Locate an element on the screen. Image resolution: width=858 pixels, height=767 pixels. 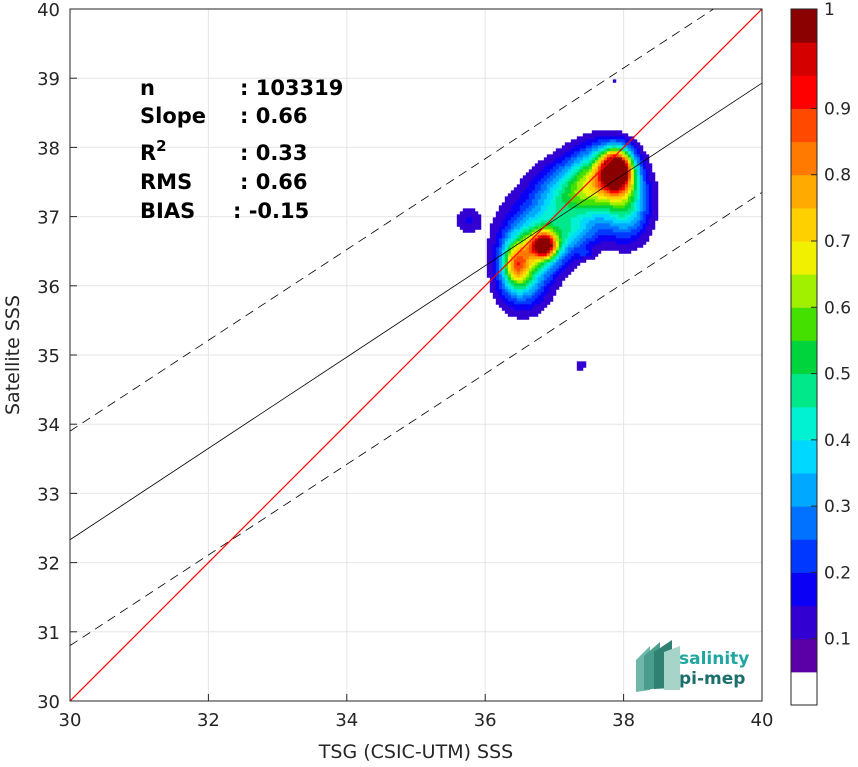
logo-line1: salinity is located at coordinates (714, 659).